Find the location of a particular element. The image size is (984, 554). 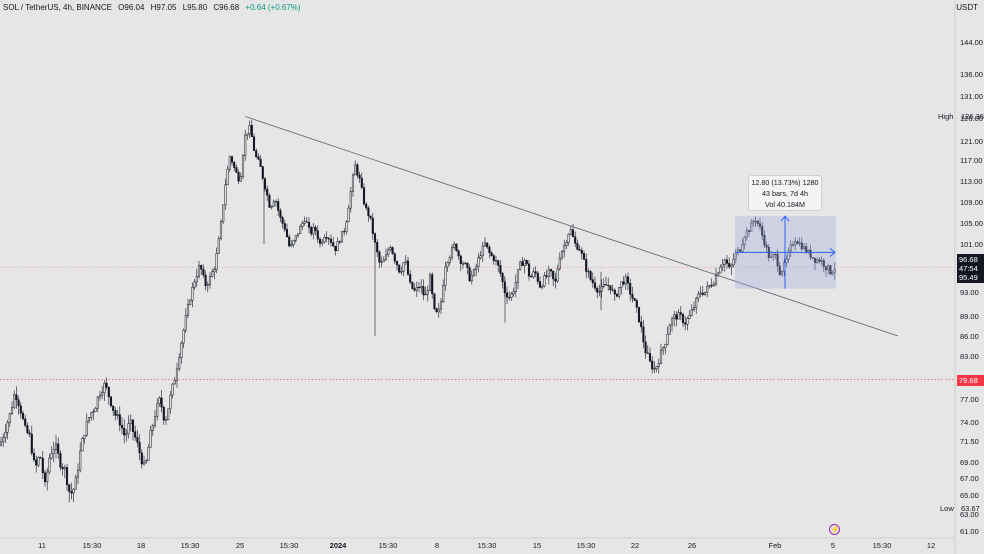

price-tick-label: 67.00 is located at coordinates (969, 478).